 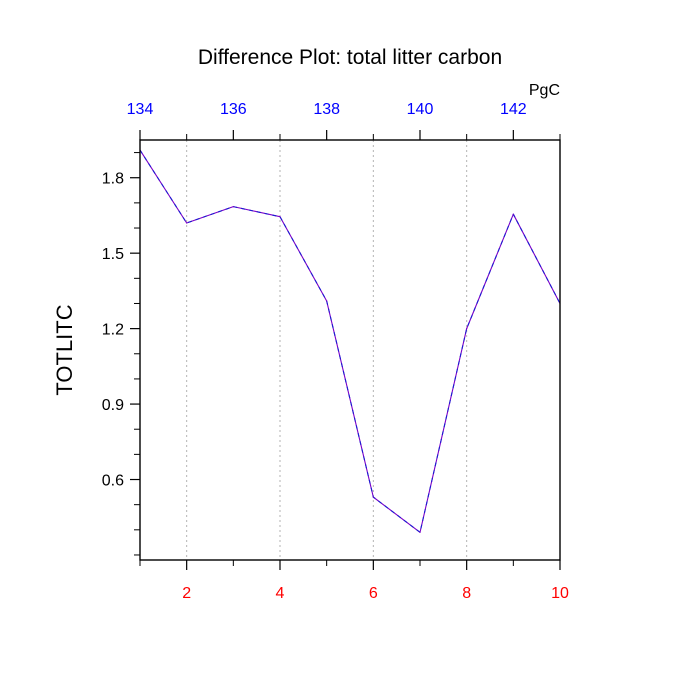 I want to click on y-tick-label: 1.2, so click(x=113, y=330).